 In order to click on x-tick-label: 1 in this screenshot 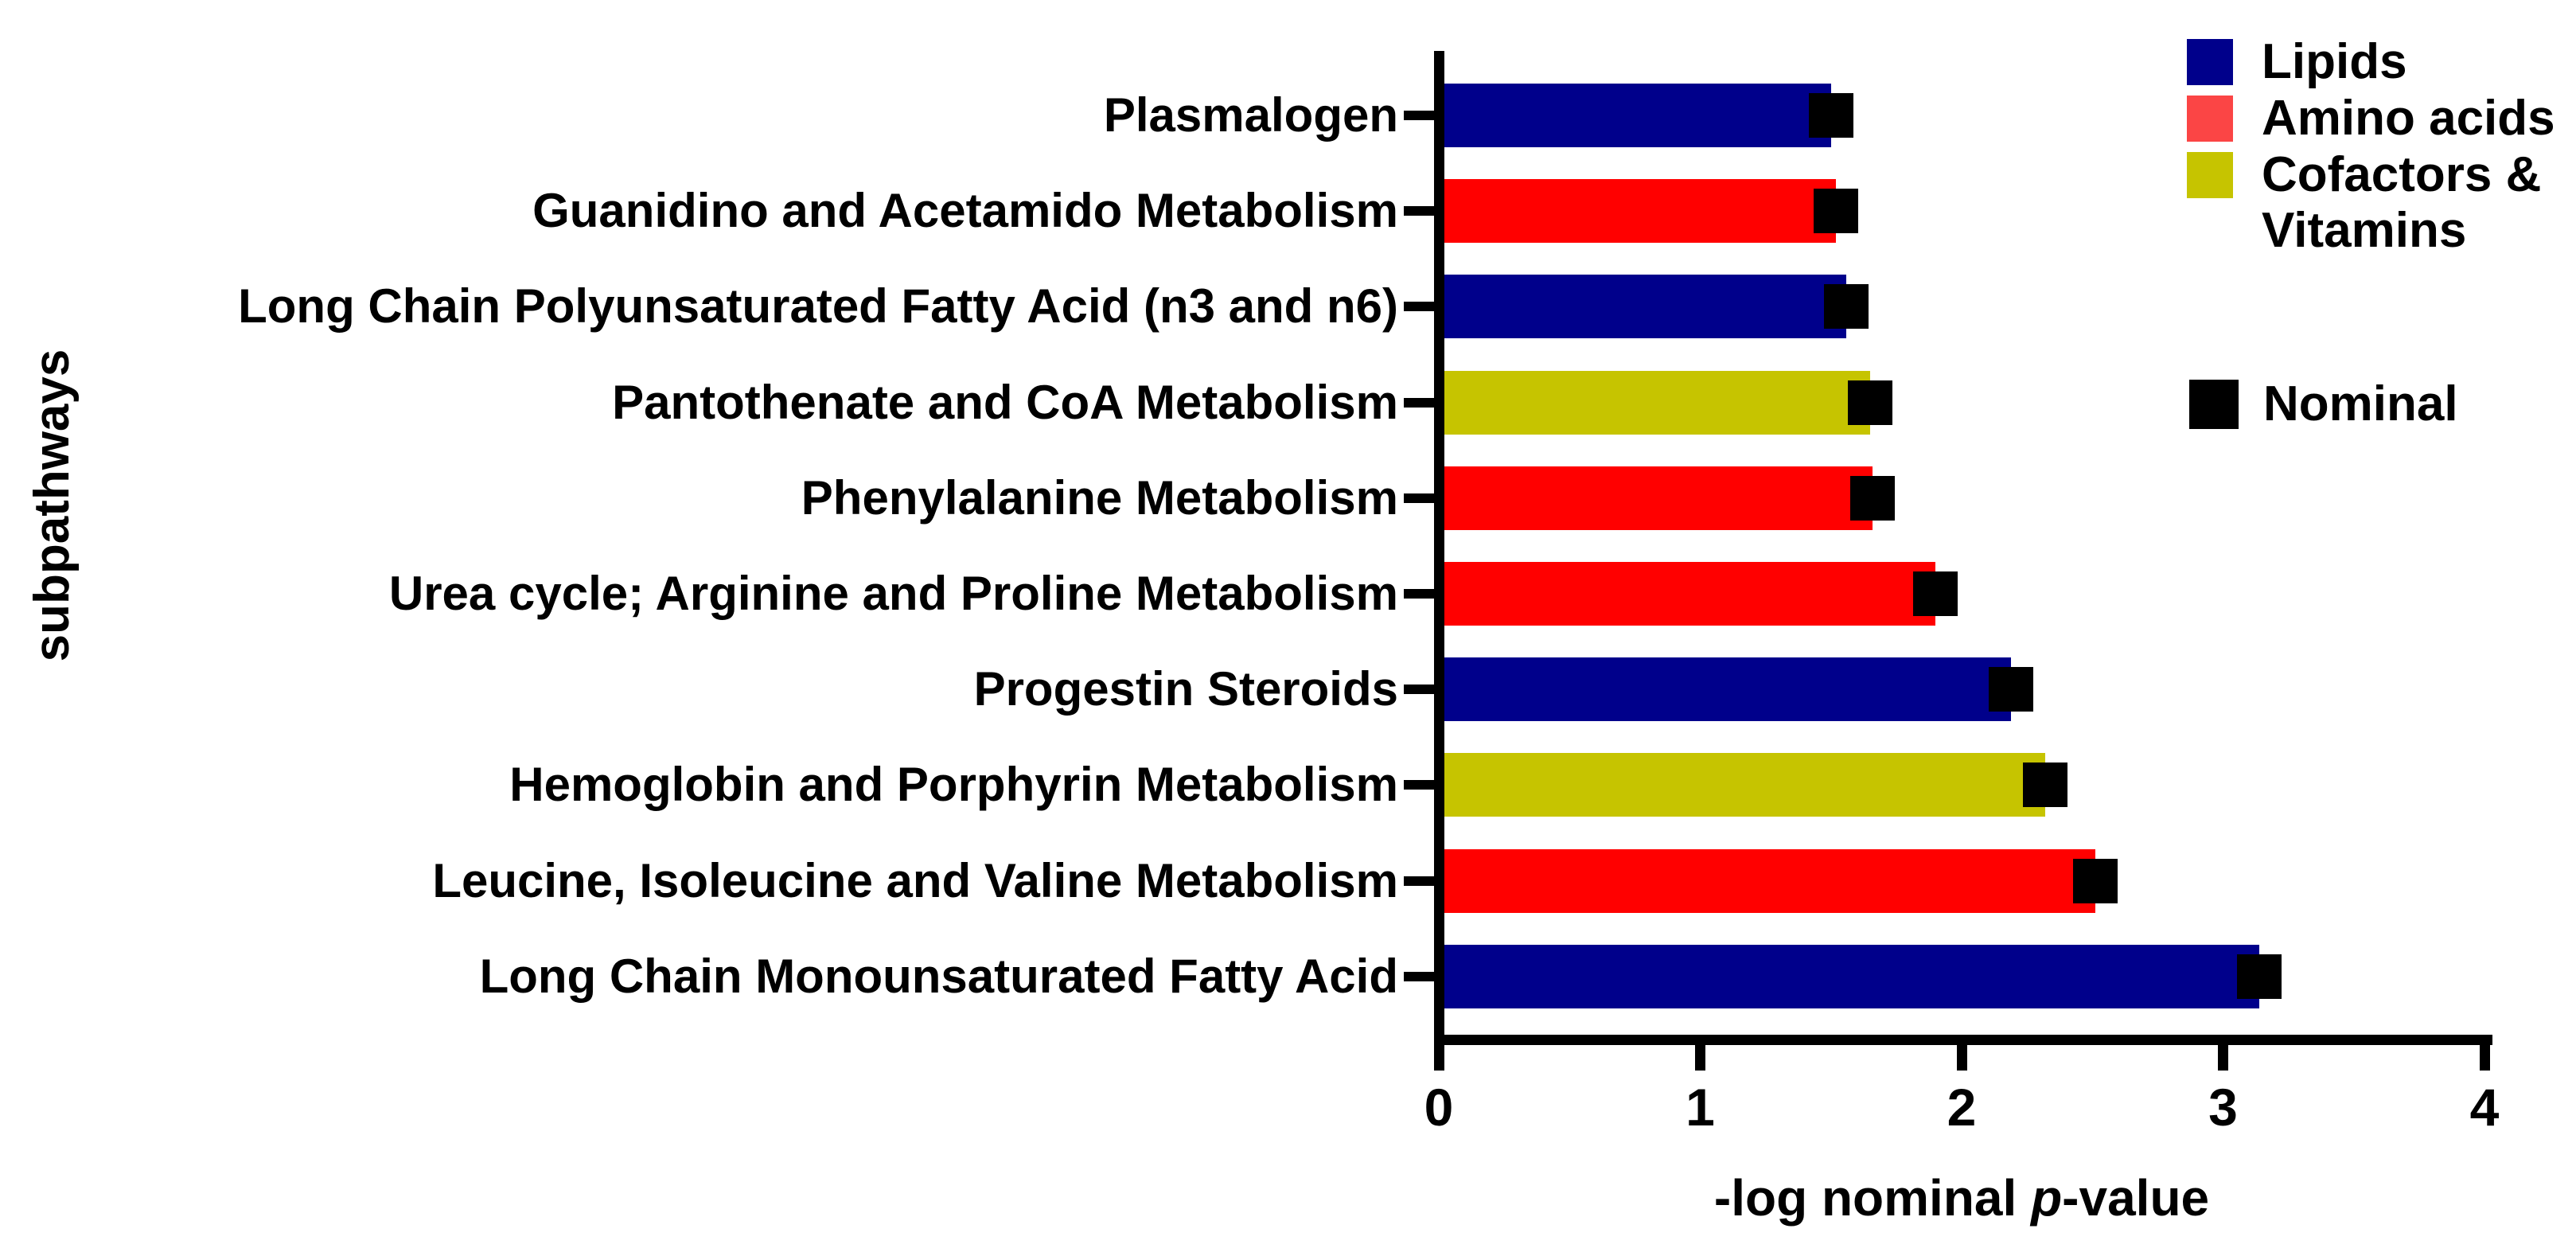, I will do `click(1700, 1108)`.